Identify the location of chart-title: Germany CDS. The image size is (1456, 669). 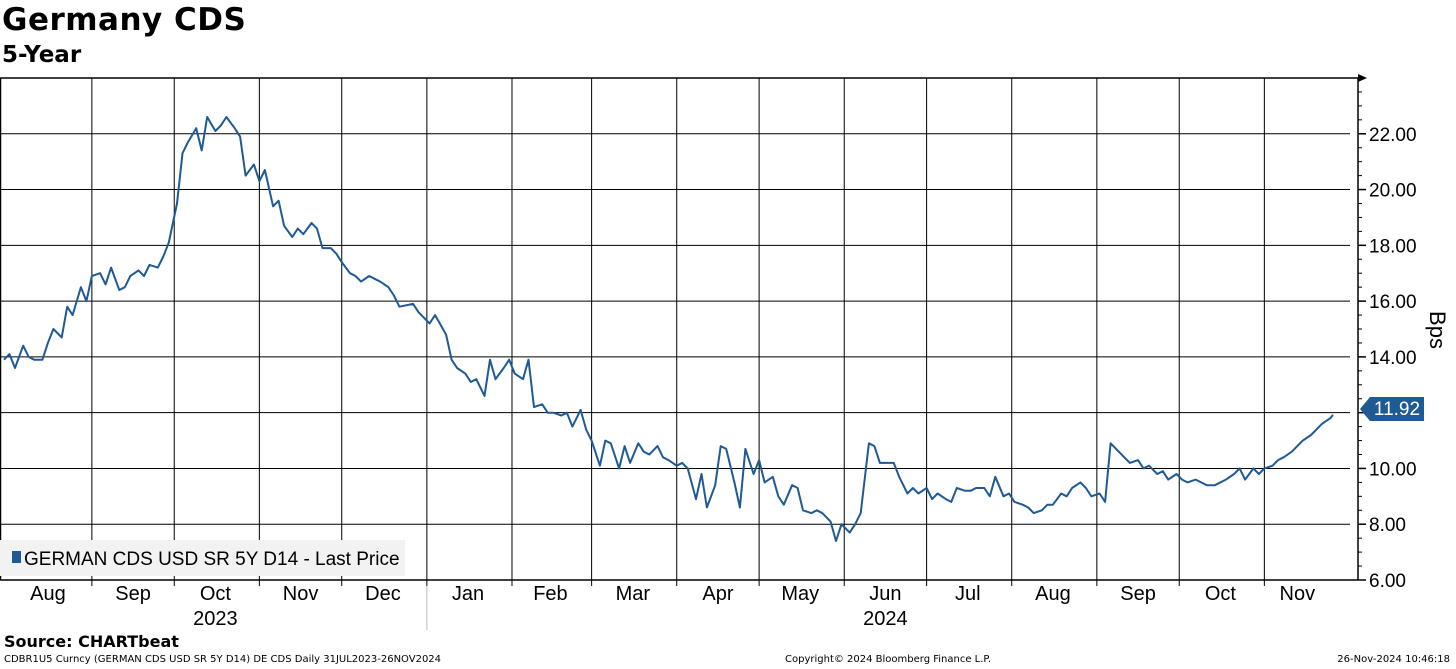
(124, 20).